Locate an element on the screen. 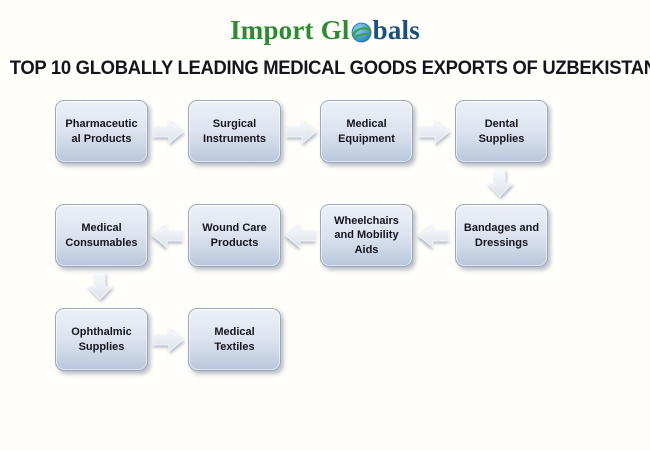 The height and width of the screenshot is (450, 650). flow-box-medical-equipment: Medical Equipment is located at coordinates (366, 131).